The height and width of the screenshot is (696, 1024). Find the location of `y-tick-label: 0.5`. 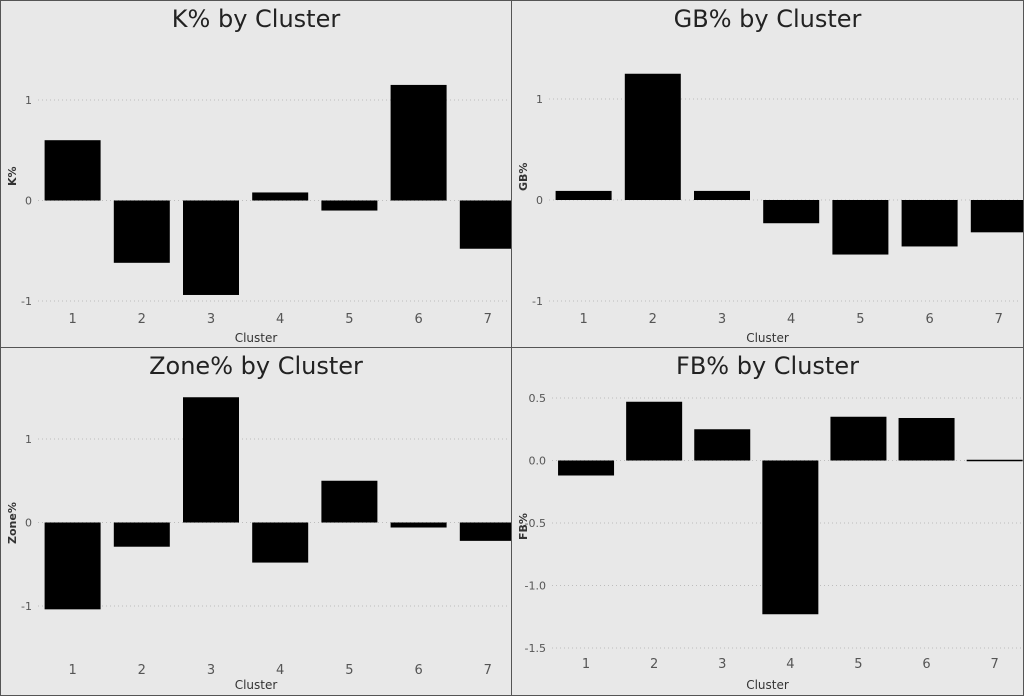

y-tick-label: 0.5 is located at coordinates (538, 398).